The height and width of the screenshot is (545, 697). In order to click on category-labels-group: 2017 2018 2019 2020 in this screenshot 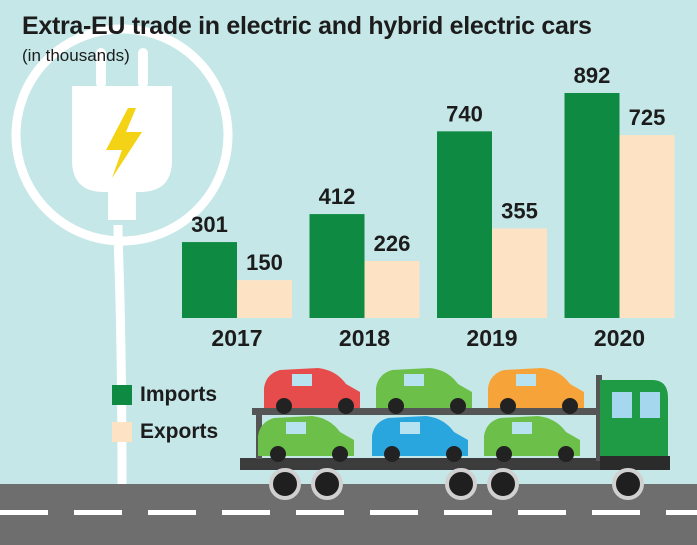, I will do `click(428, 338)`.